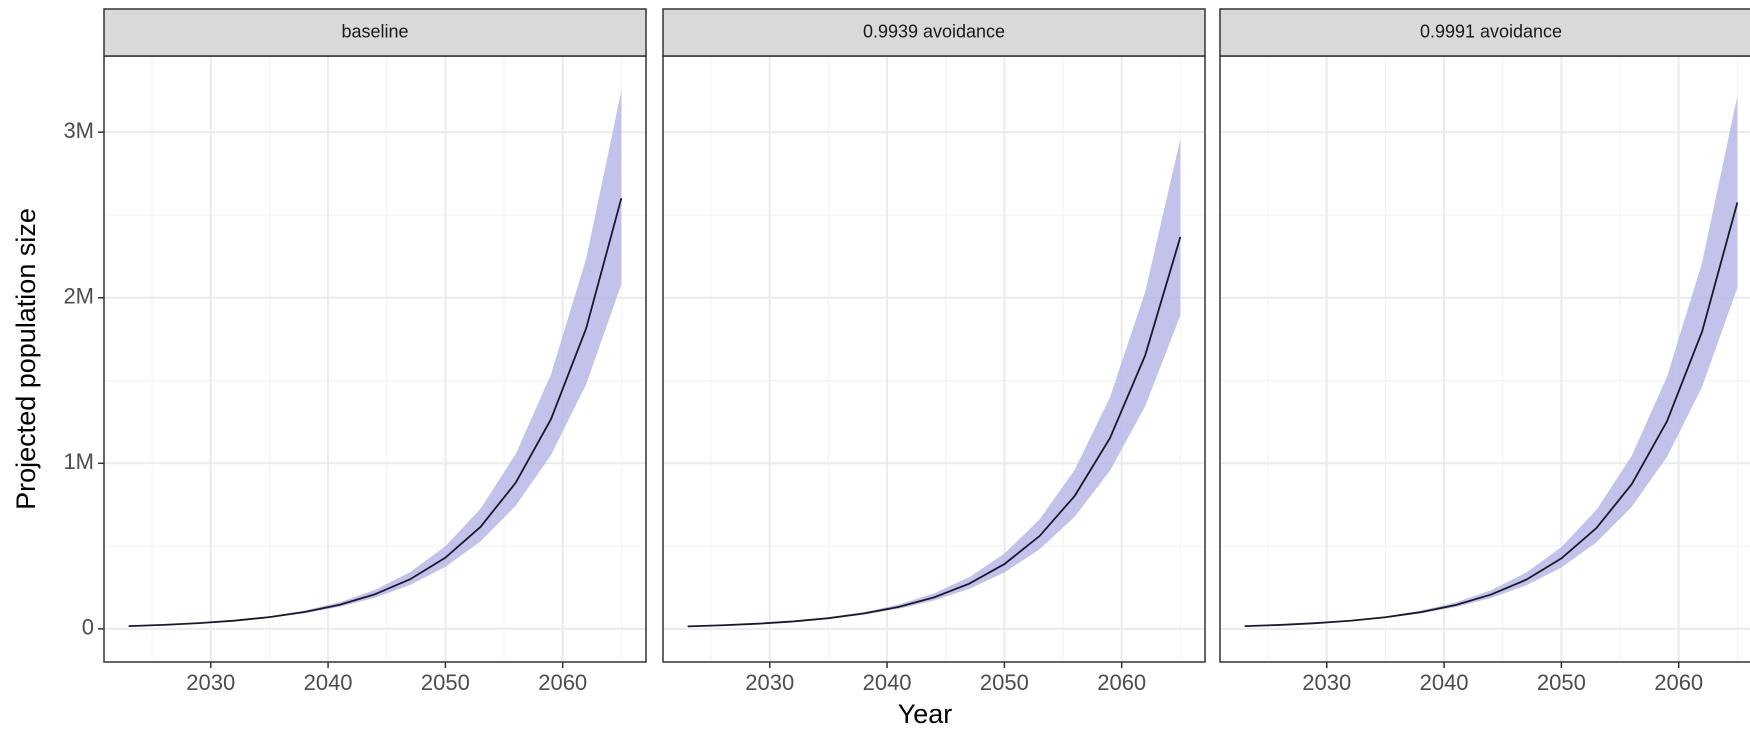  I want to click on y-tick-label: 0, so click(88, 627).